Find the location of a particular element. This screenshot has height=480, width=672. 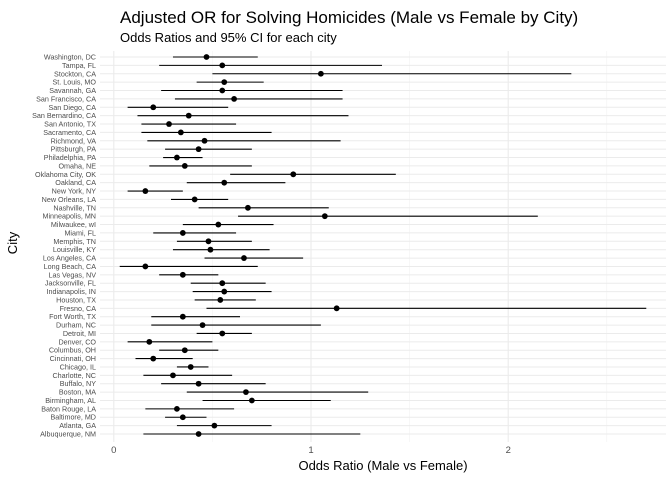

y-tick-label: Baton Rouge, LA is located at coordinates (68, 408).